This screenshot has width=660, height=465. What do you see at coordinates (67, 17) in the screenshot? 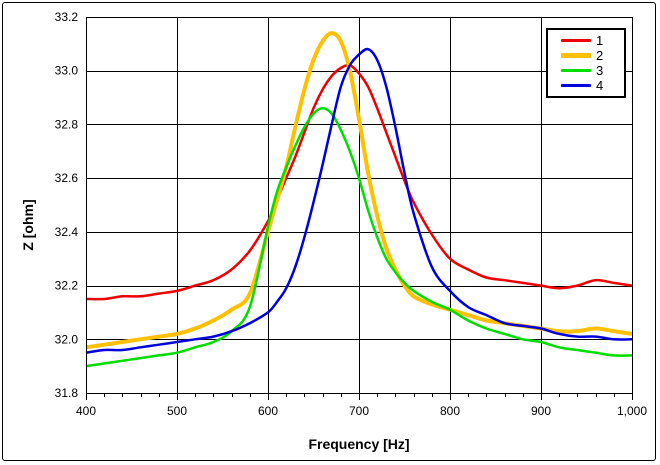
I see `y-tick-label: 33.2` at bounding box center [67, 17].